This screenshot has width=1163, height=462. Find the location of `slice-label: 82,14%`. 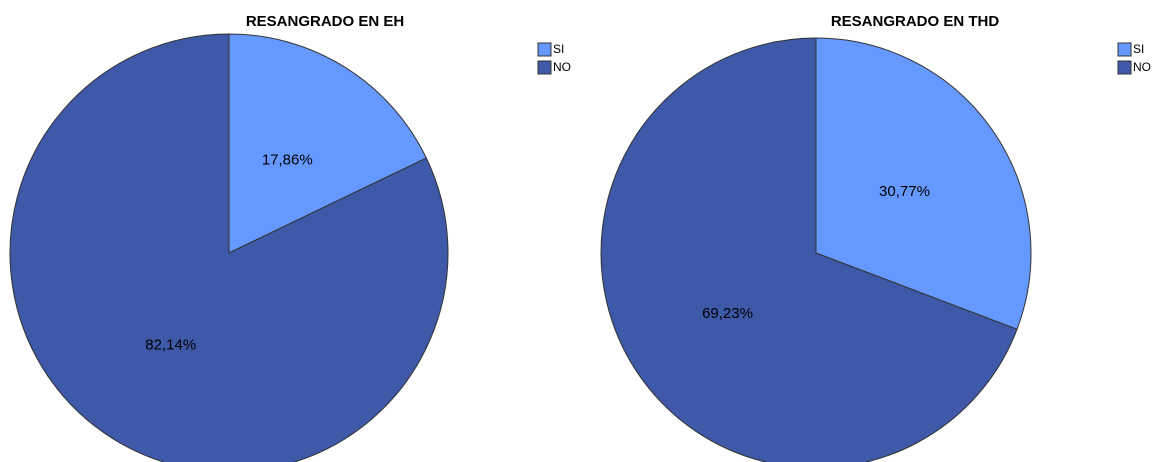

slice-label: 82,14% is located at coordinates (170, 345).